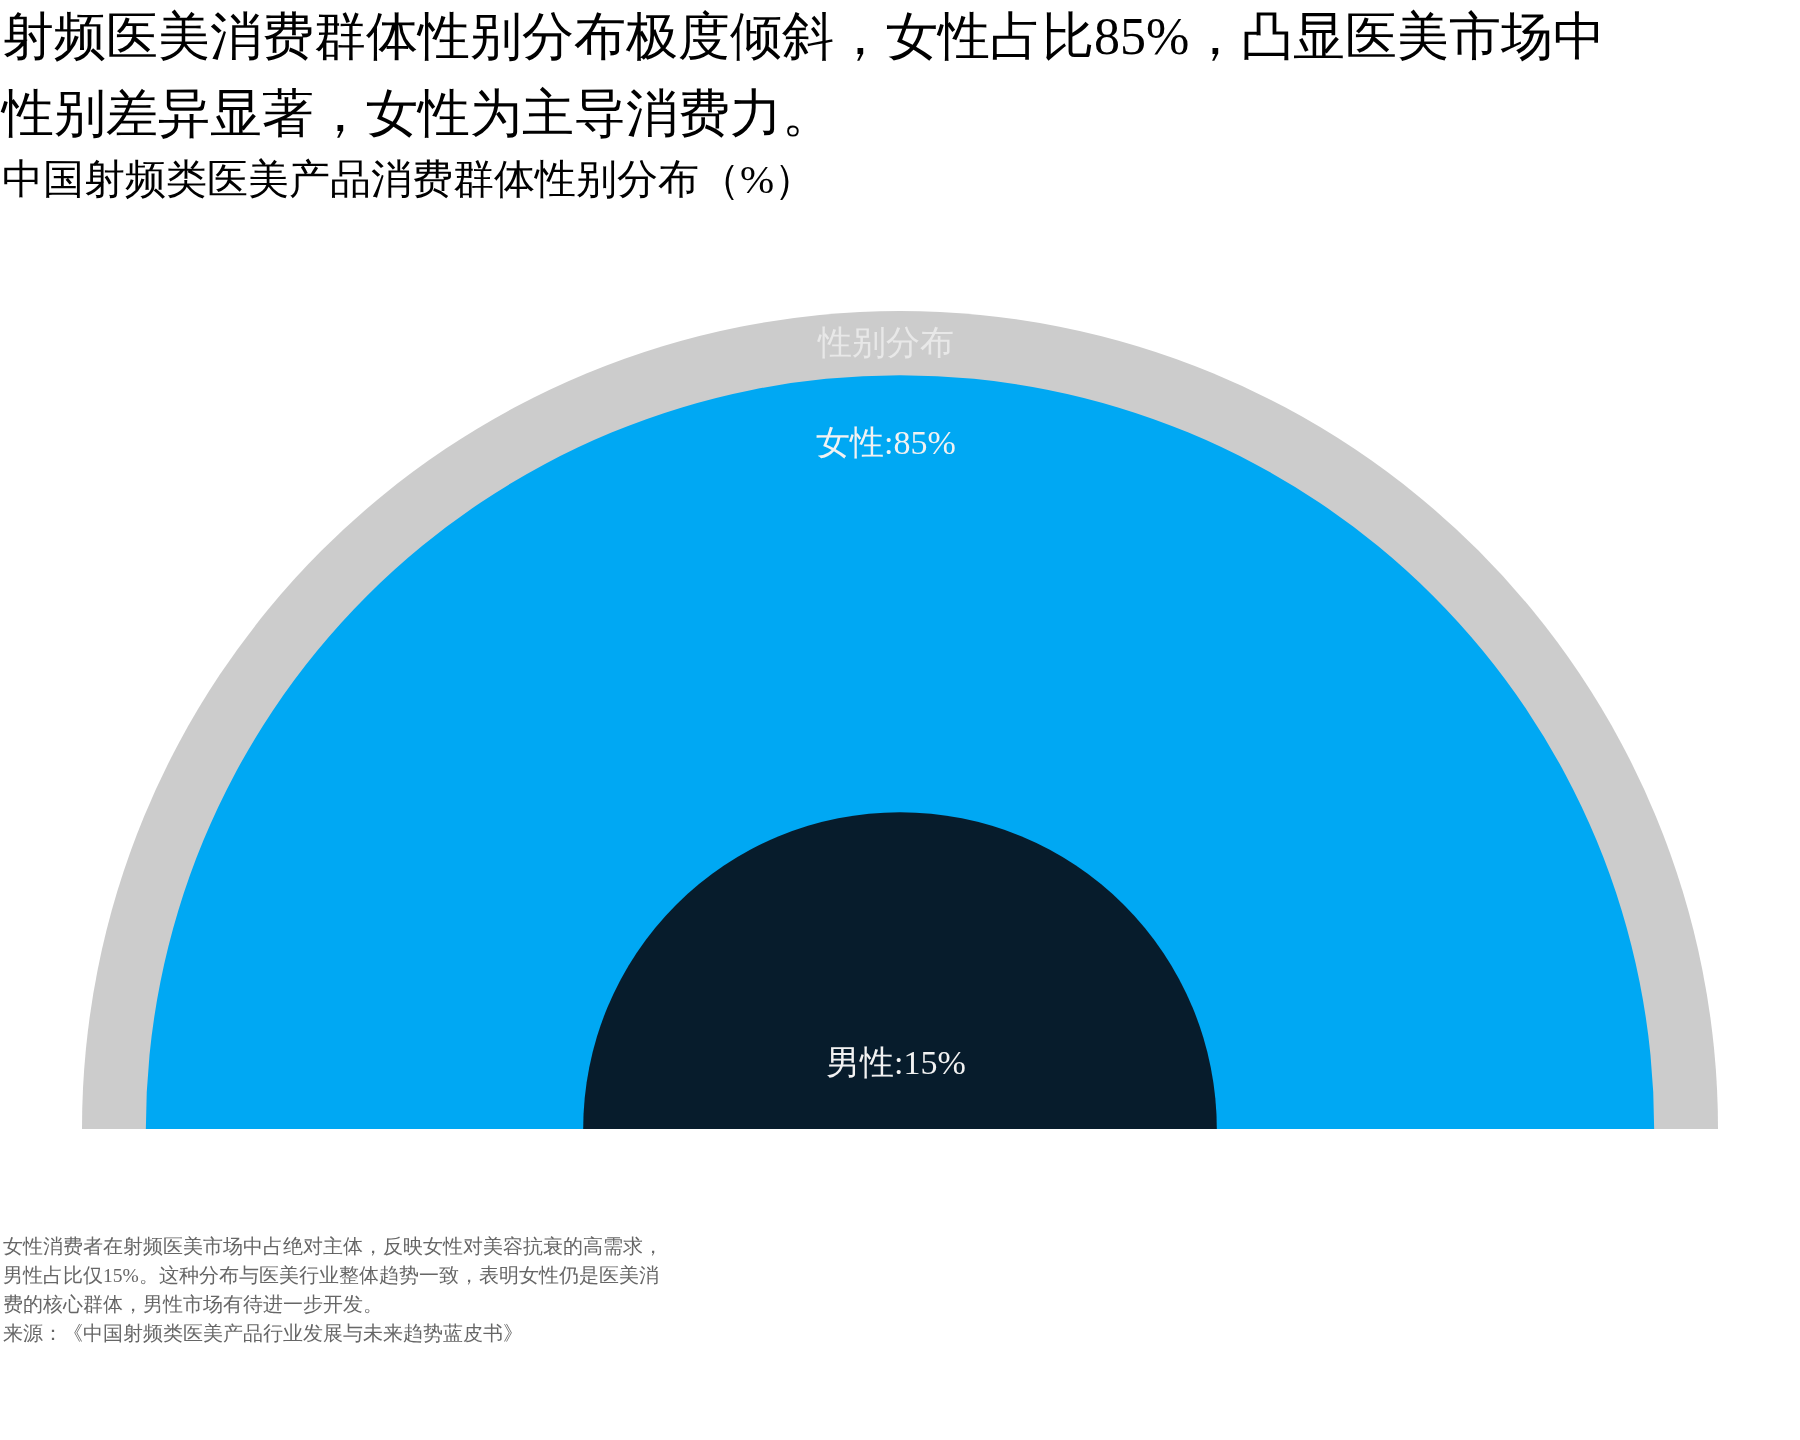 This screenshot has height=1440, width=1800. I want to click on text: 中国射频类医美产品消费群体性别分布（%）, so click(409, 179).